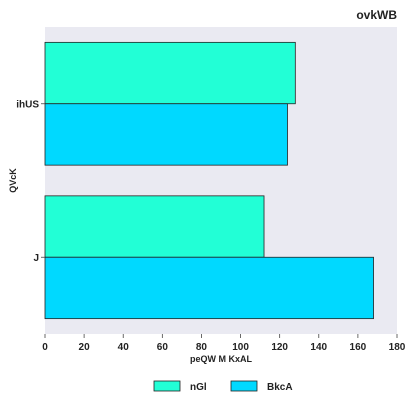 This screenshot has width=416, height=416. Describe the element at coordinates (224, 343) in the screenshot. I see `x-ticks-group: 0 20 40 60 80 100 120 140 160 180` at that location.